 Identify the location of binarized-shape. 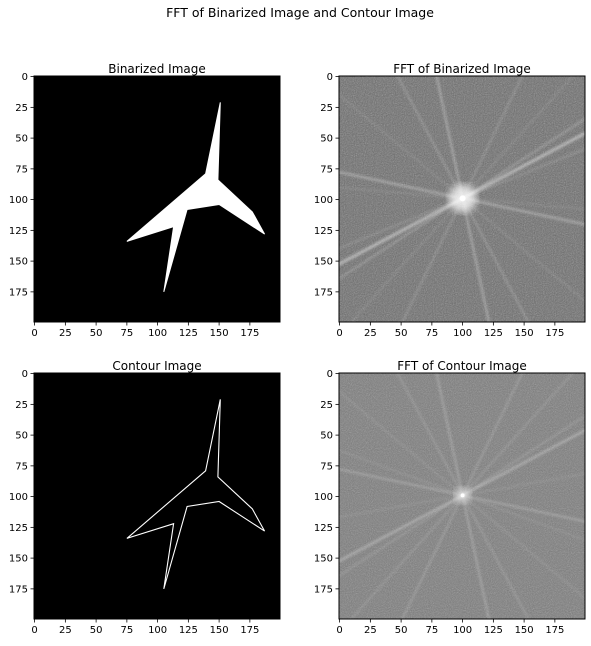
(196, 197).